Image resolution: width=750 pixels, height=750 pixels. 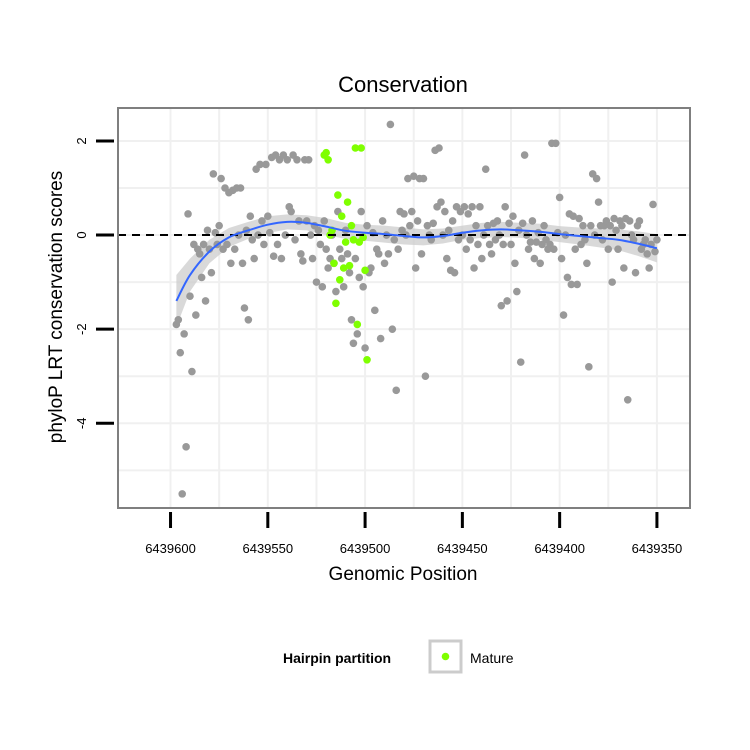 I want to click on y-axis-title: phyloP LRT conservation scores, so click(x=56, y=307).